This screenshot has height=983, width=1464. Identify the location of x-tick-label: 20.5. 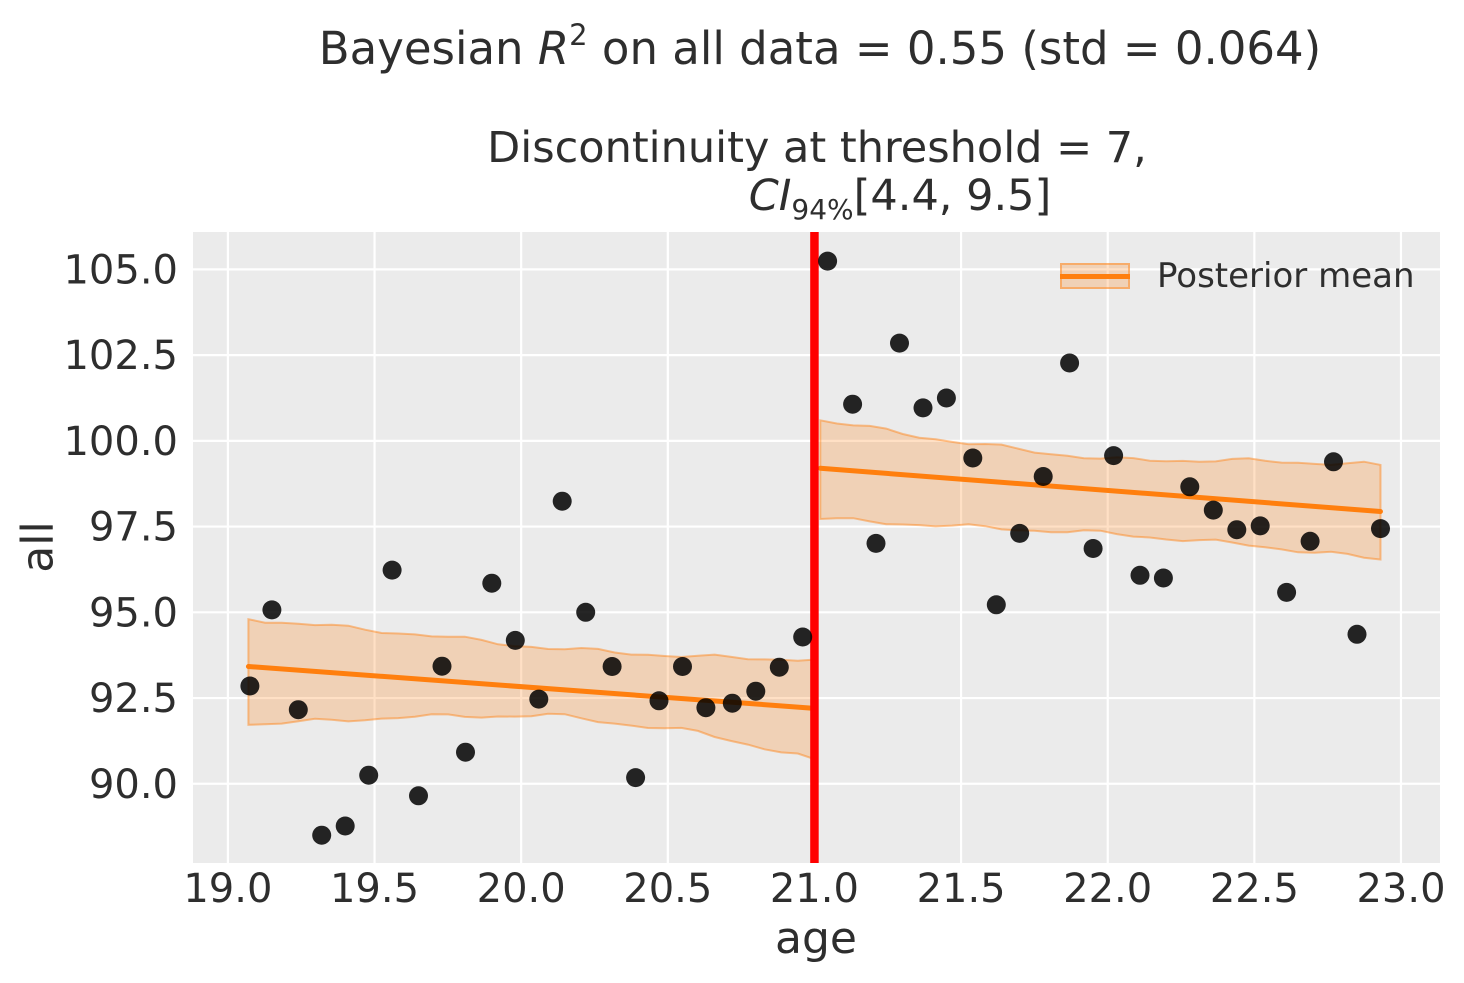
(667, 889).